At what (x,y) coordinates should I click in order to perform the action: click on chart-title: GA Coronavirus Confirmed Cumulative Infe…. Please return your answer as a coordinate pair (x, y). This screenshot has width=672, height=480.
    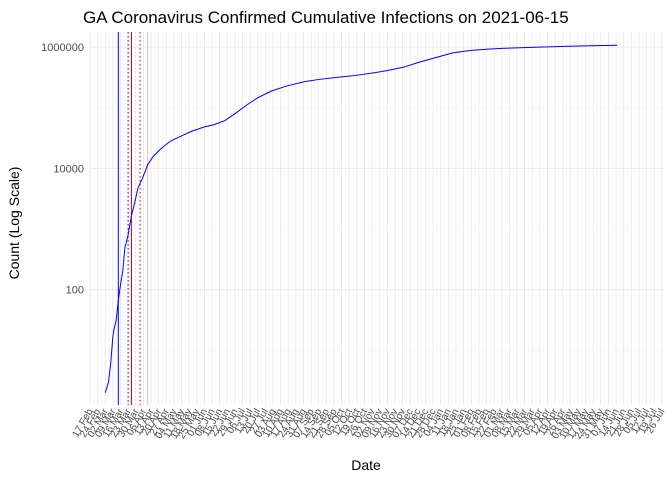
    Looking at the image, I should click on (326, 17).